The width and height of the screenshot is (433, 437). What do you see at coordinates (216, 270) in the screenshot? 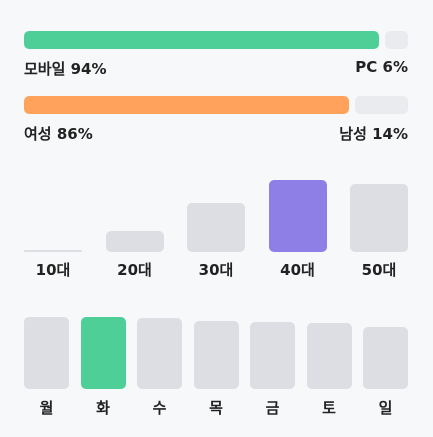
I see `age-label: 30대` at bounding box center [216, 270].